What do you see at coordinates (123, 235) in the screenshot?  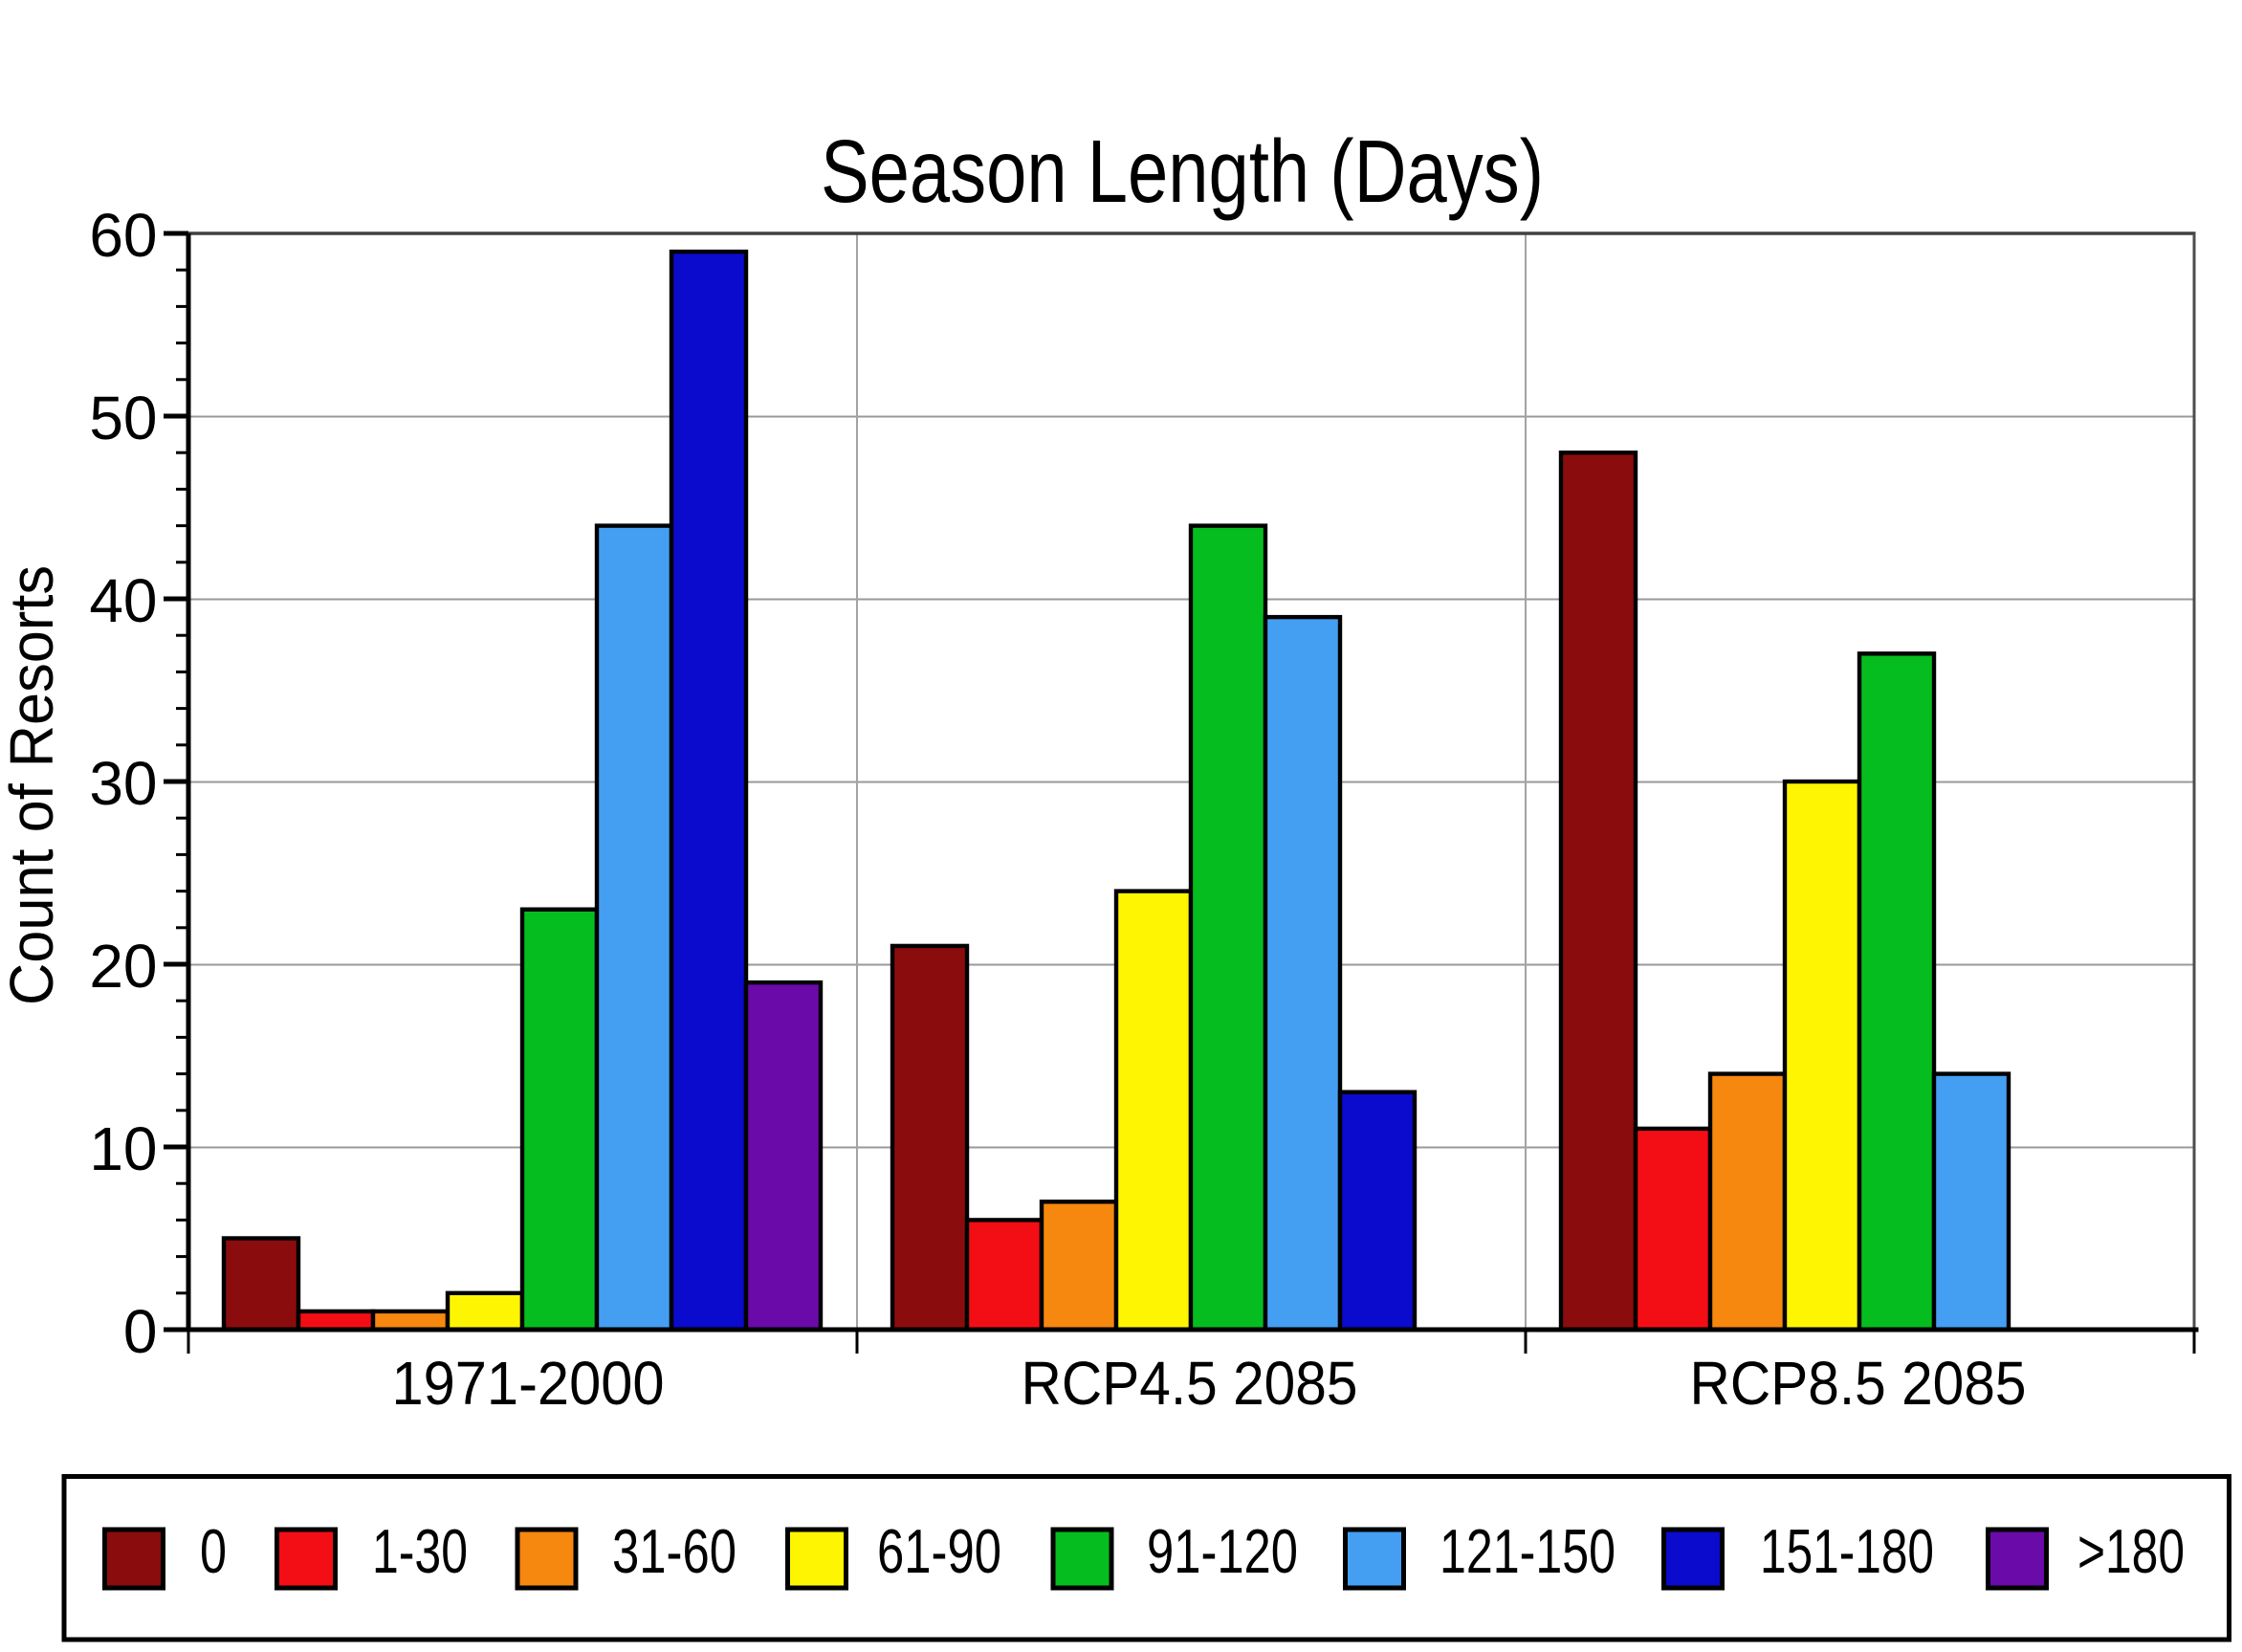 I see `svg-text: 60` at bounding box center [123, 235].